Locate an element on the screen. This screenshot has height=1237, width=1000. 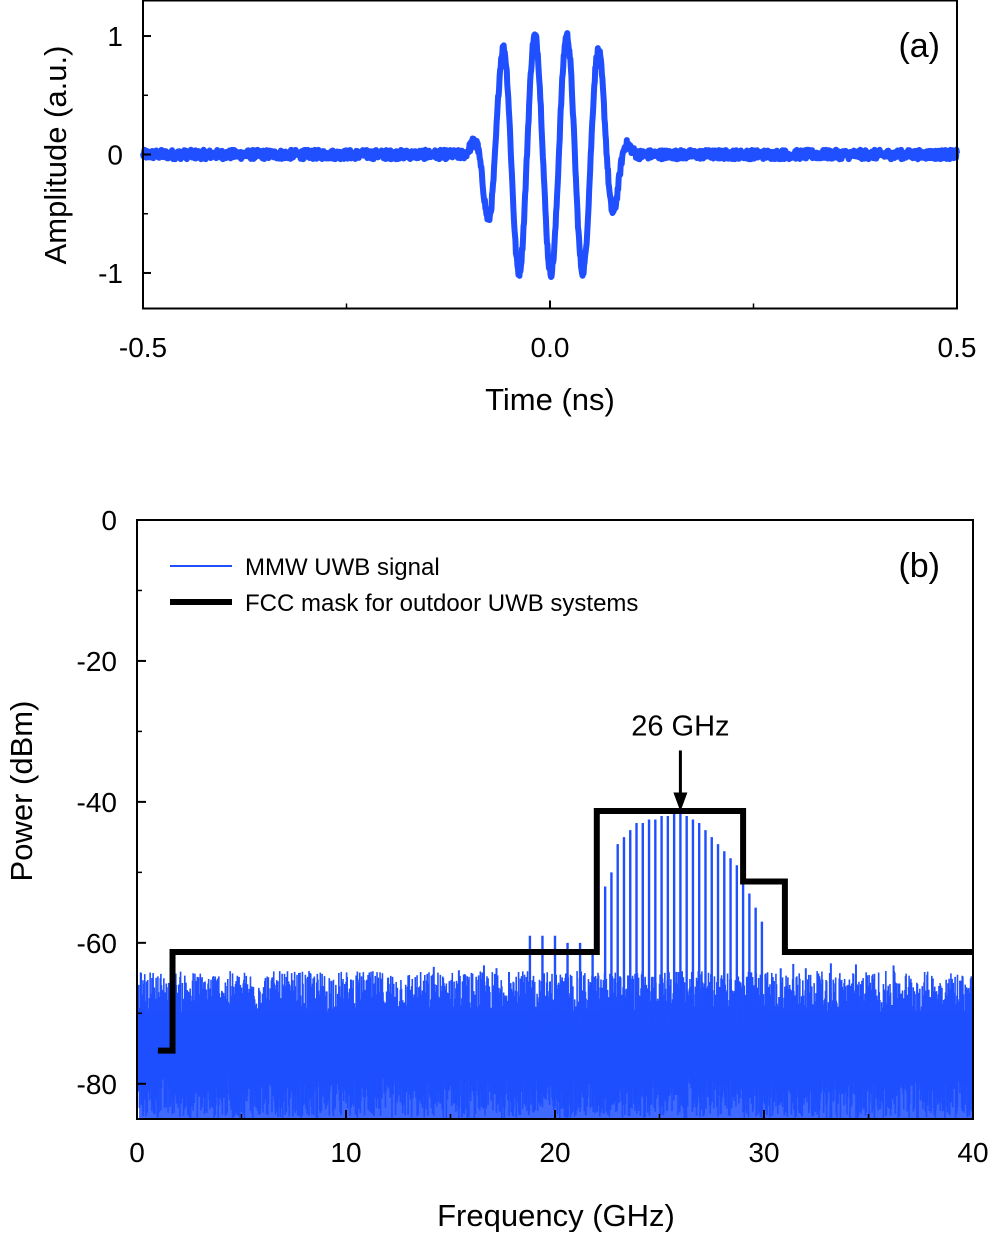
panel-b-ytick-label: 0 is located at coordinates (109, 520).